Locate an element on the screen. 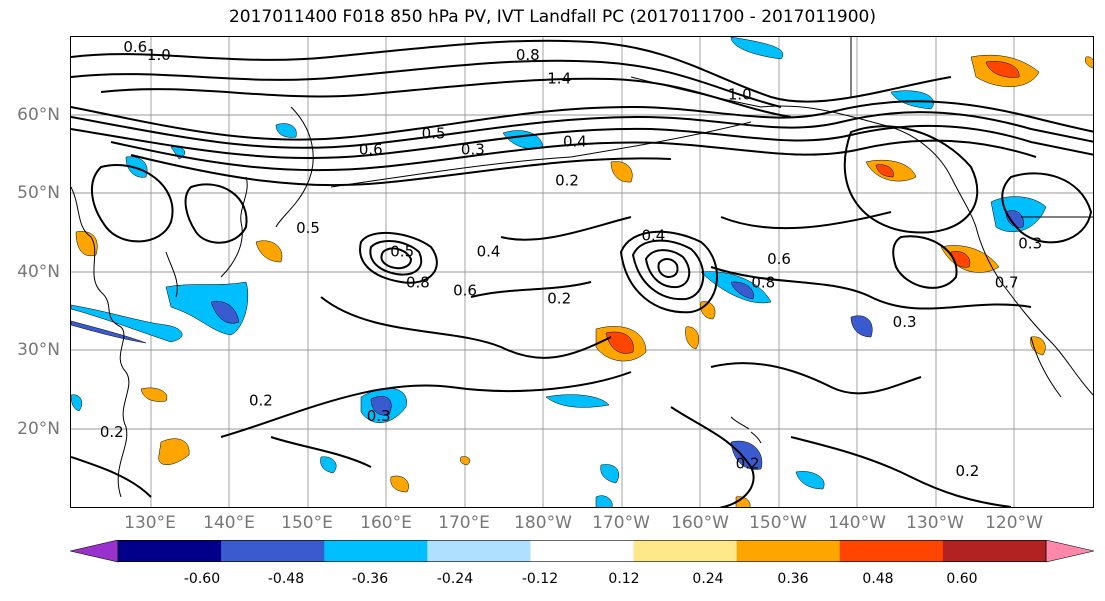 Image resolution: width=1105 pixels, height=601 pixels. coastline-aleutians is located at coordinates (541, 154).